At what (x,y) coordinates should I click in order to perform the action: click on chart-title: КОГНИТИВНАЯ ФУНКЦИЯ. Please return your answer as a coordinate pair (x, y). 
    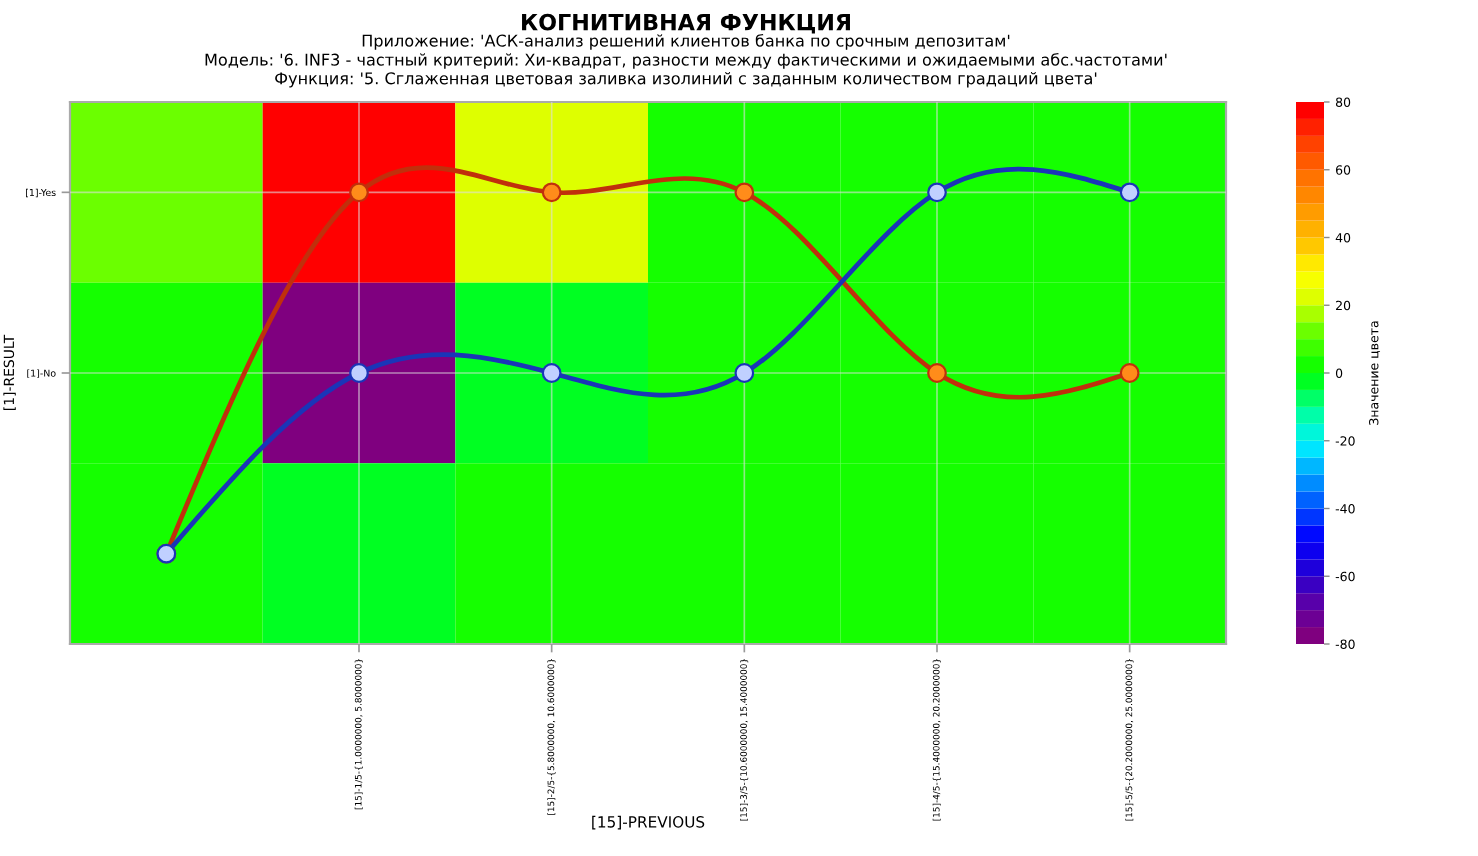
    Looking at the image, I should click on (686, 23).